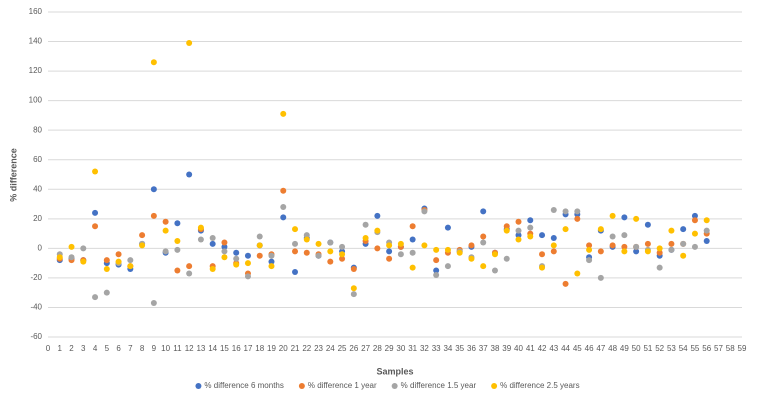 Image resolution: width=757 pixels, height=403 pixels. I want to click on x-tick-label: 2, so click(71, 348).